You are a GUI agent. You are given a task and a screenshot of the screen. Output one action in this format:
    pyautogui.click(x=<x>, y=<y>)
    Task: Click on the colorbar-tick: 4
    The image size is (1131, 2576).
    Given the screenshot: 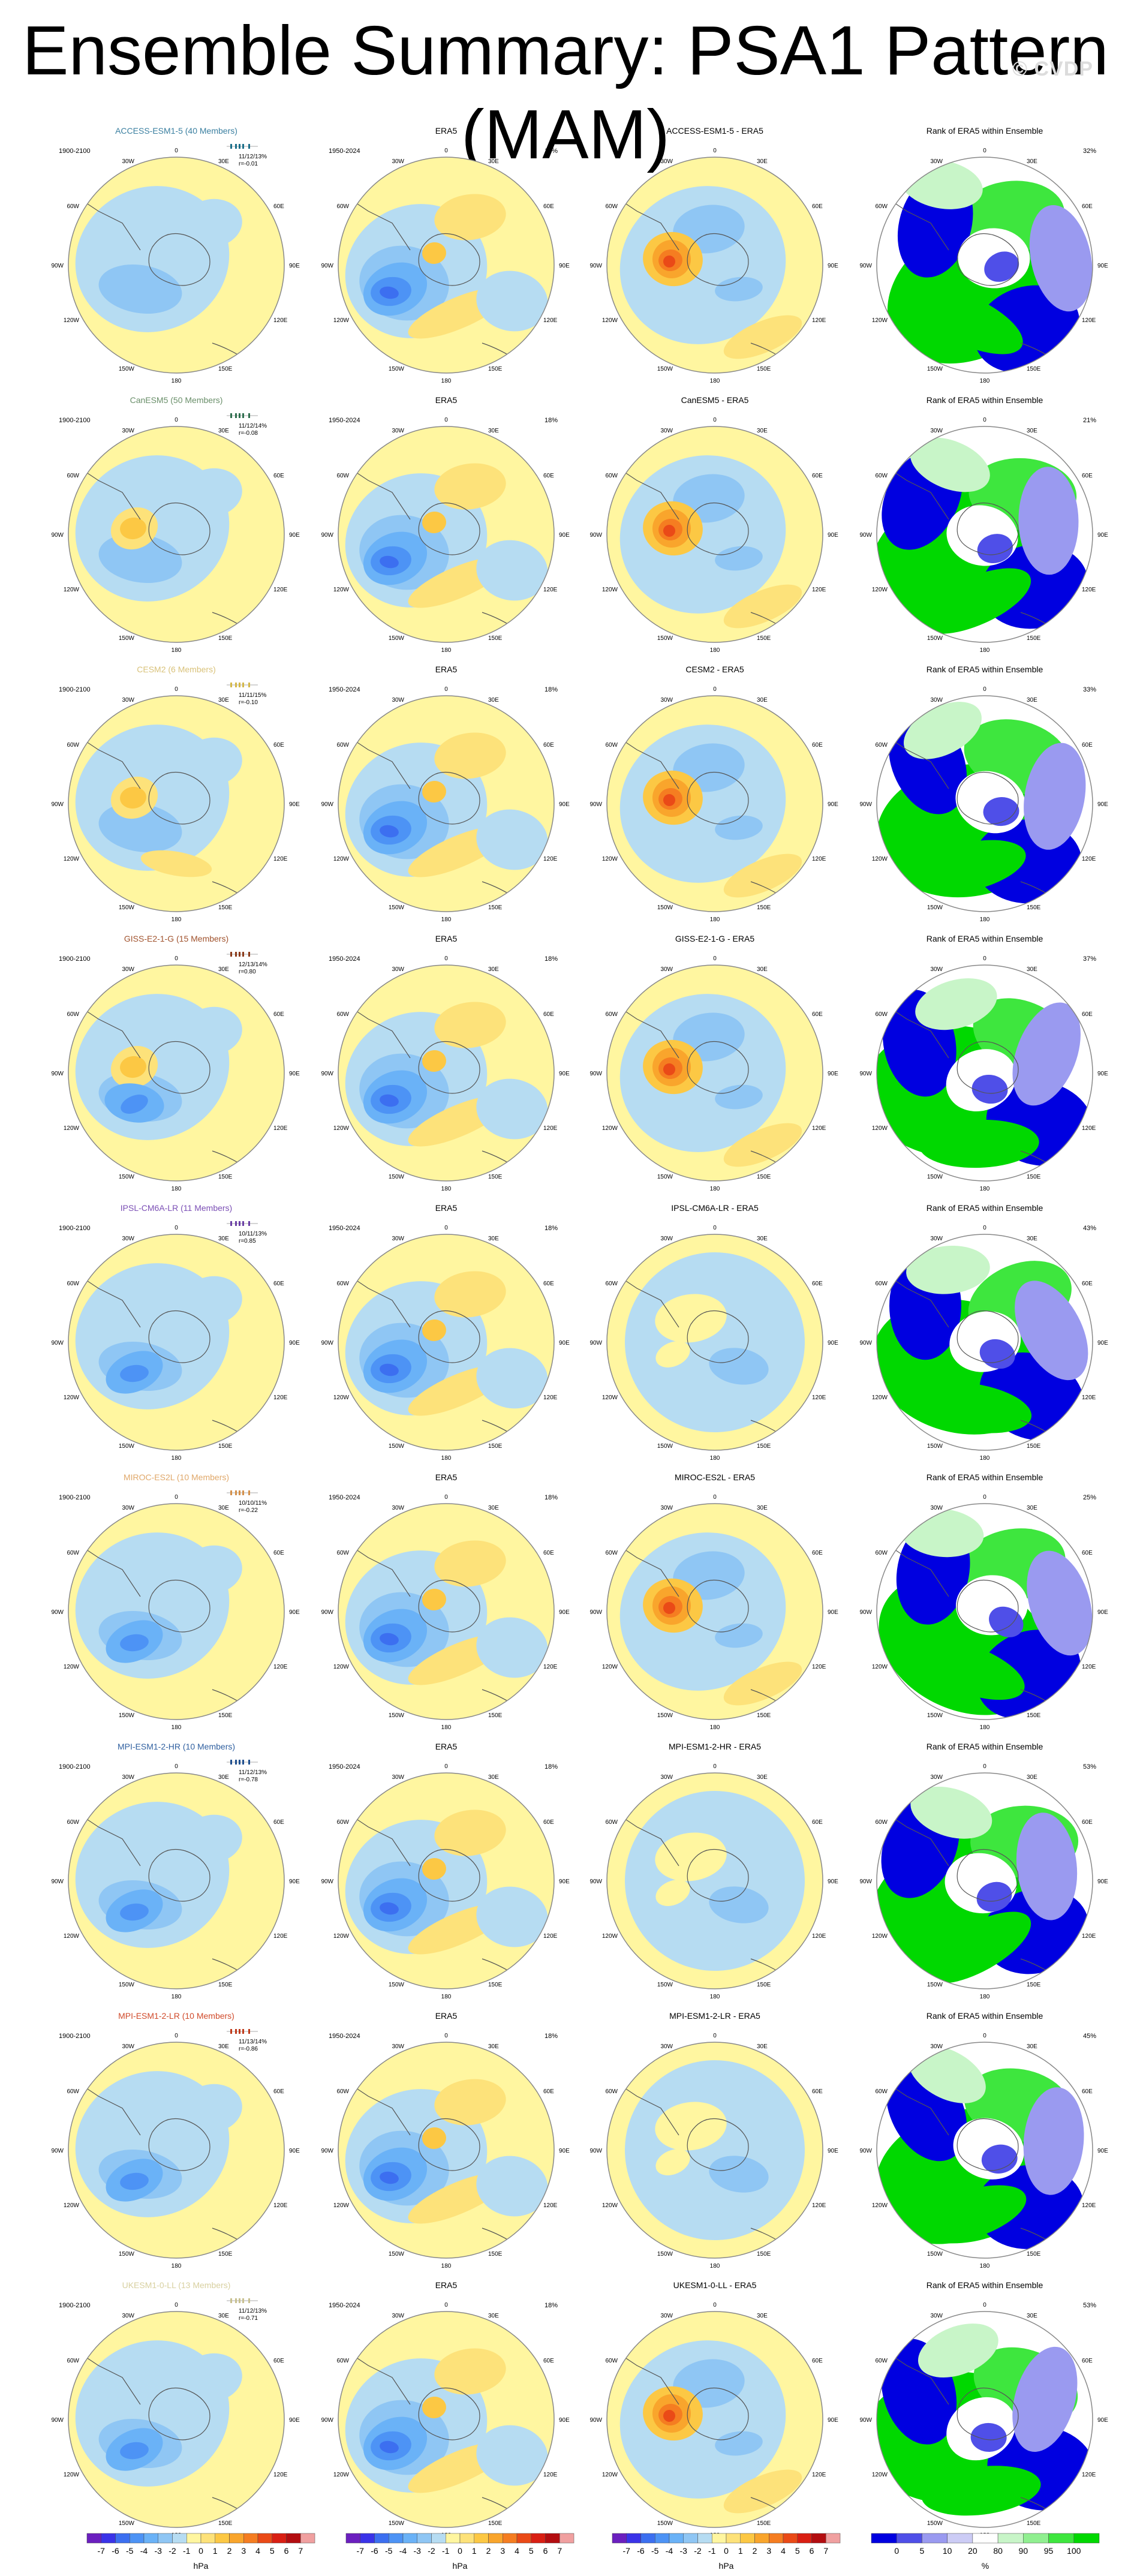 What is the action you would take?
    pyautogui.click(x=517, y=2551)
    